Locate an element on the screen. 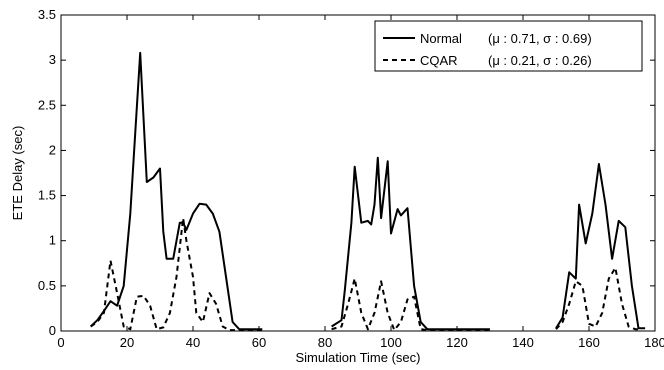  legend-stats-cqar: (μ : 0.21, σ : 0.26) is located at coordinates (540, 60).